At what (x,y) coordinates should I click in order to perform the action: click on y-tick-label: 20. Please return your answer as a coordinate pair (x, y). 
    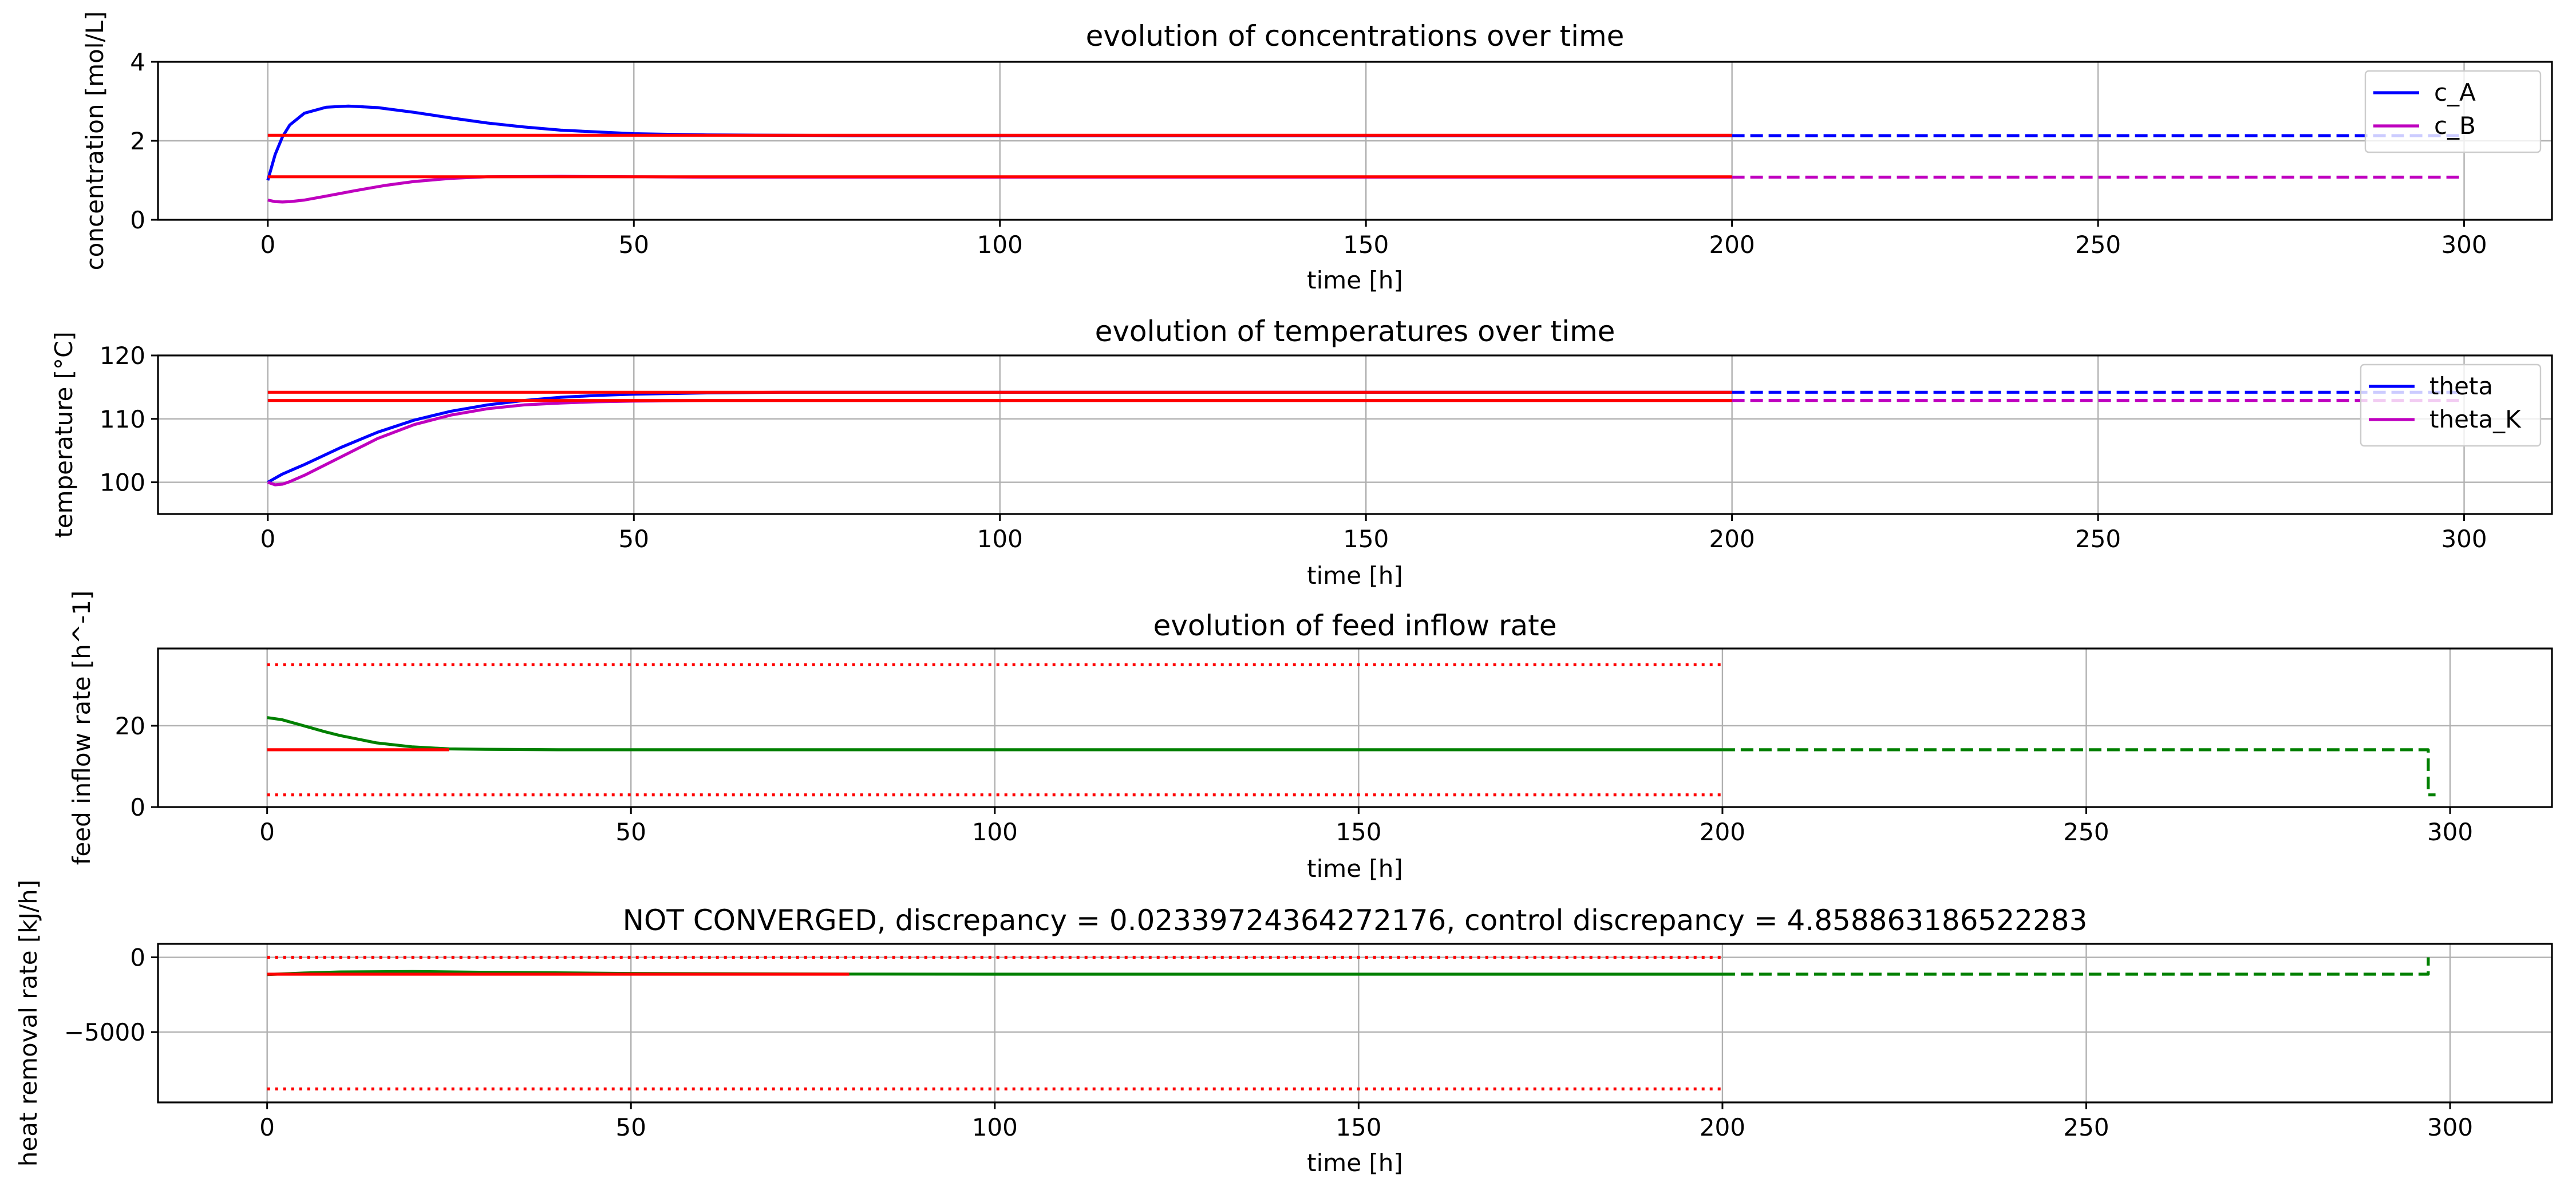
    Looking at the image, I should click on (130, 726).